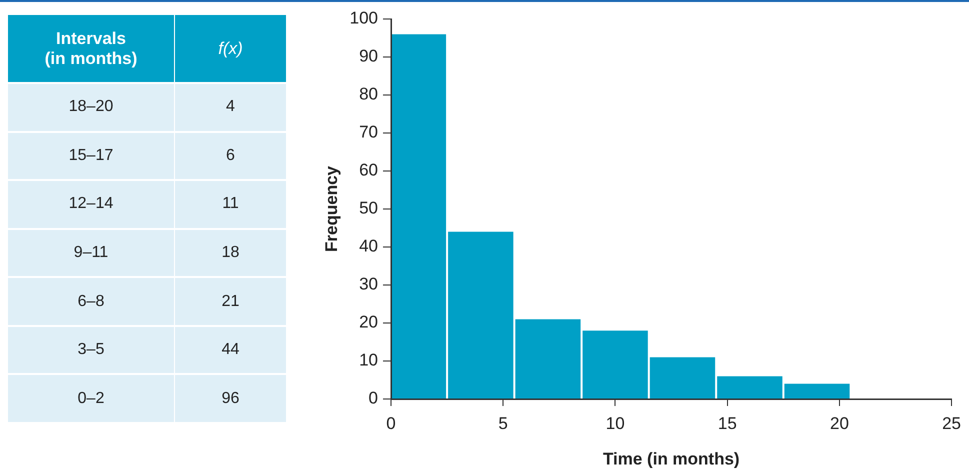 This screenshot has width=969, height=470. What do you see at coordinates (368, 246) in the screenshot?
I see `y-tick-label: 40` at bounding box center [368, 246].